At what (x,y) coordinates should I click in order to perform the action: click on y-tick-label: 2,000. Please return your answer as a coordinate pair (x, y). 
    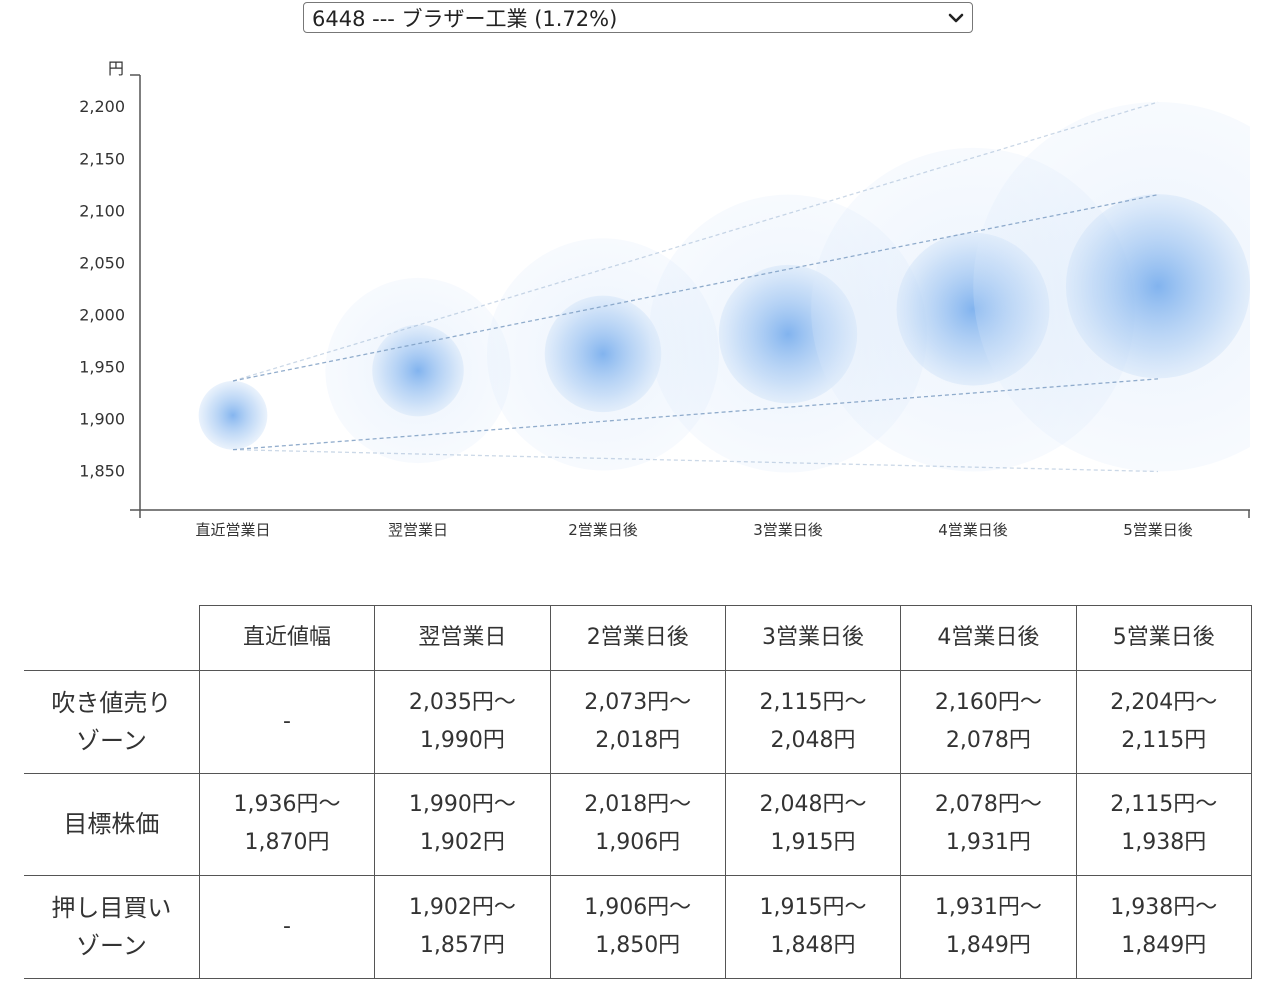
    Looking at the image, I should click on (102, 314).